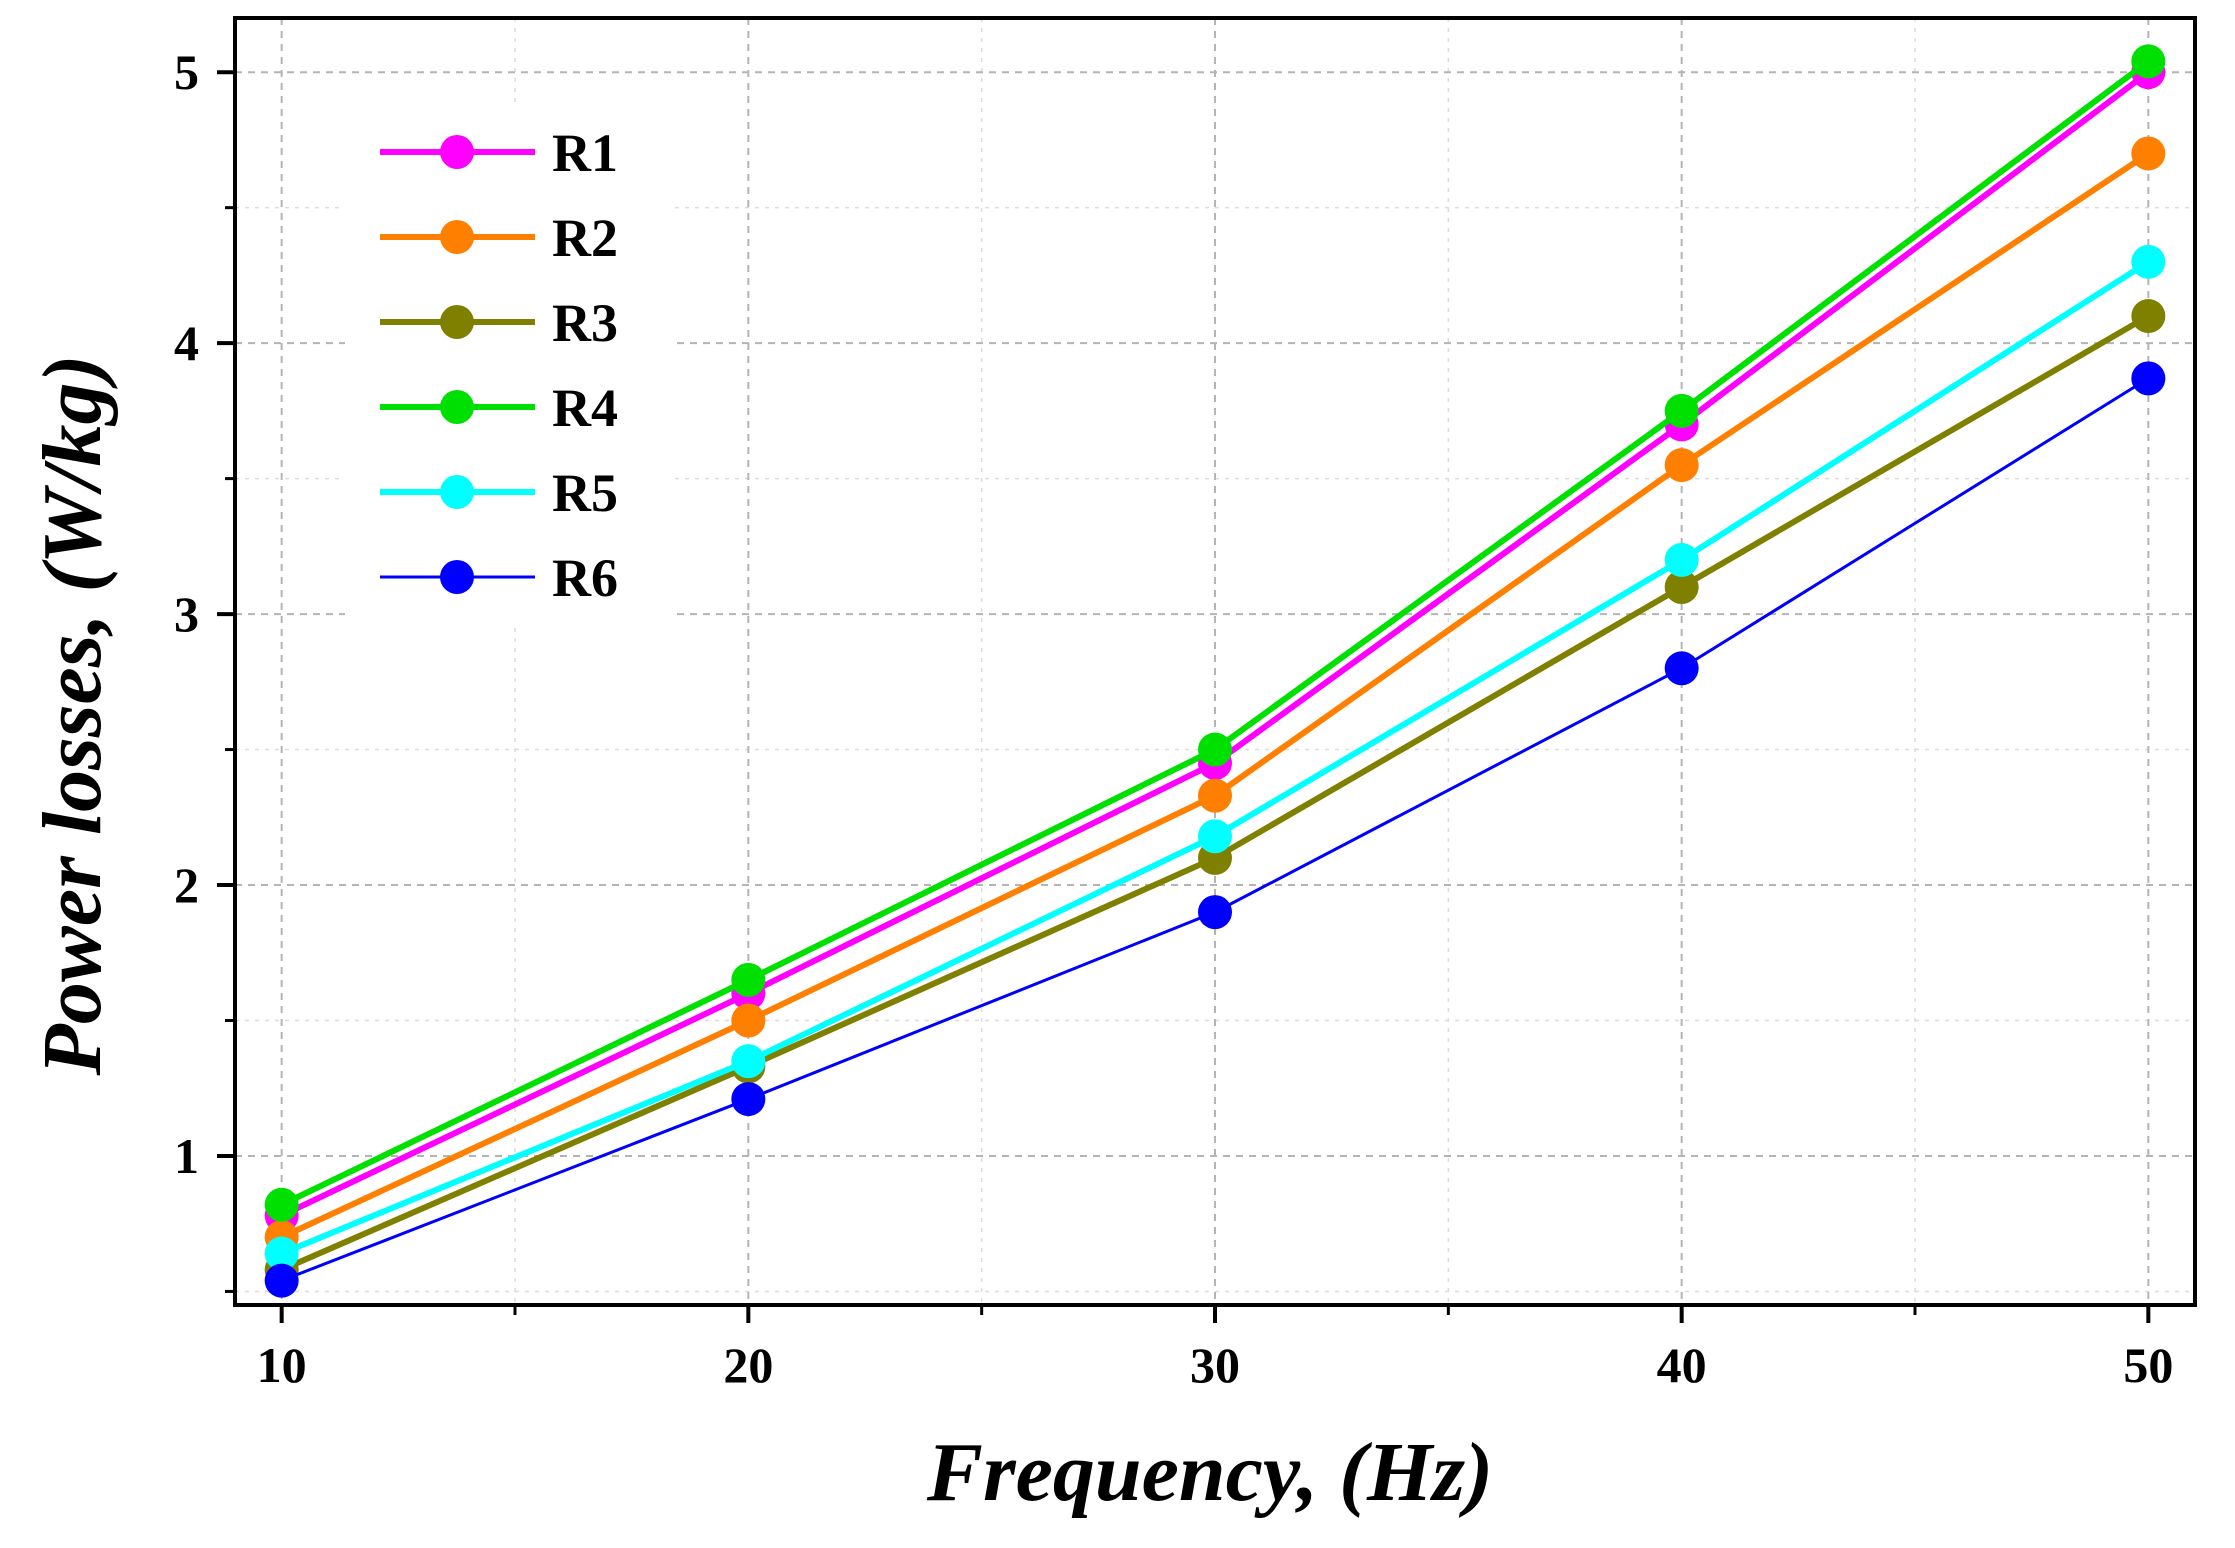 The height and width of the screenshot is (1548, 2235). Describe the element at coordinates (457, 577) in the screenshot. I see `legend-marker-r6` at that location.